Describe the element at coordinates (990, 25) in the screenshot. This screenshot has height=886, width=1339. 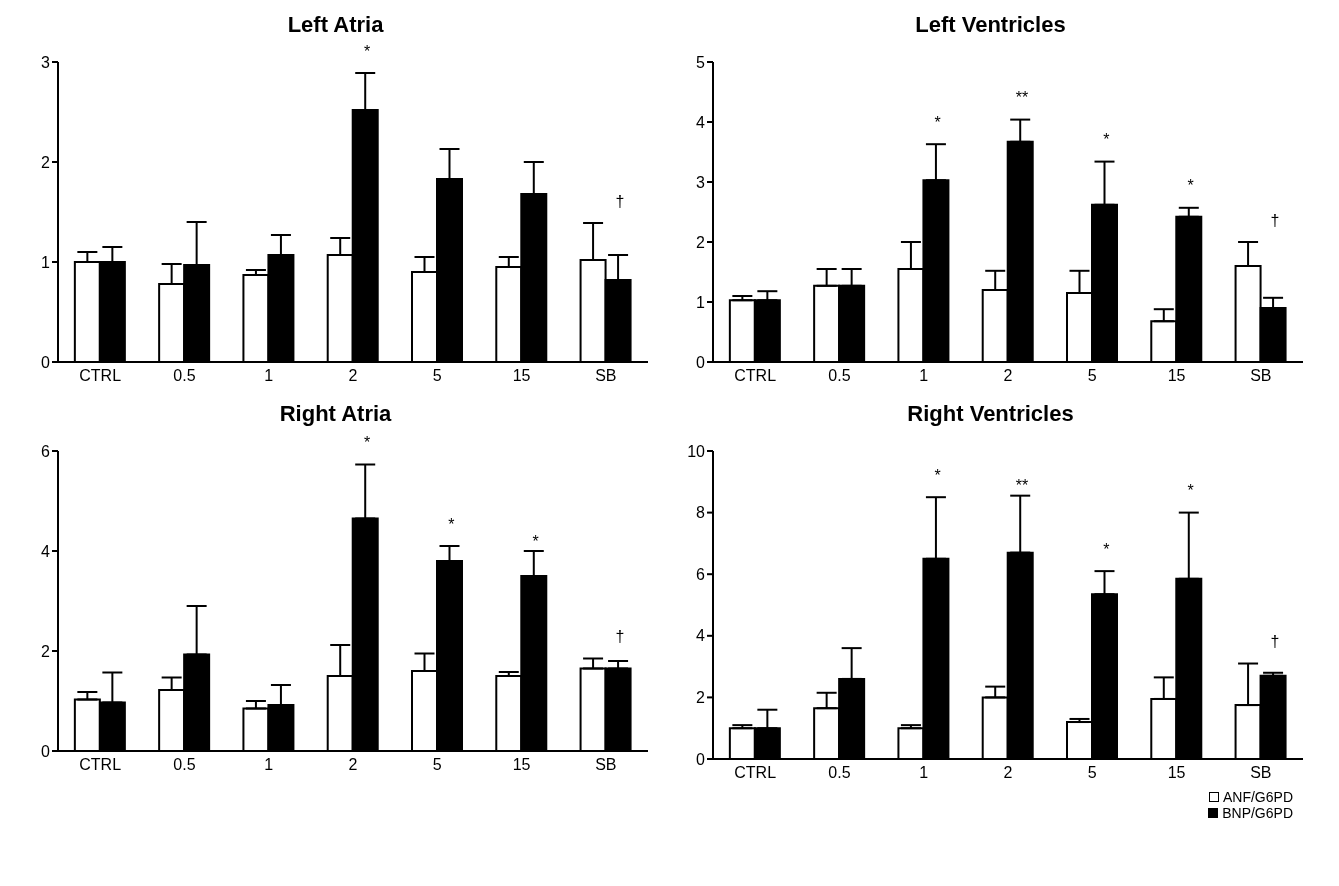
I see `chart-title: Left Ventricles` at that location.